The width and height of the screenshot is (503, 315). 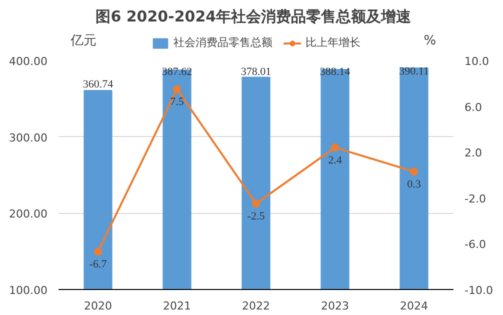 I want to click on y2-tick-label: -6.0, so click(x=475, y=245).